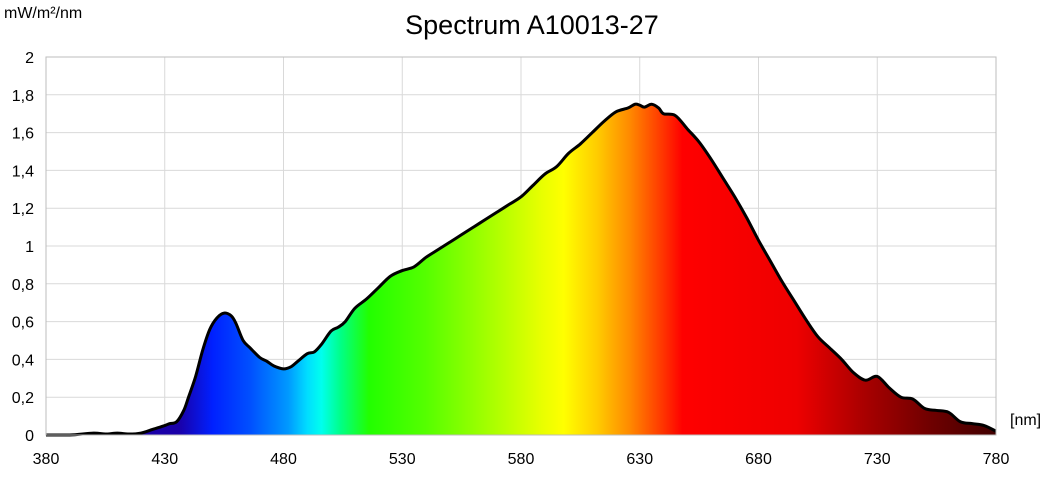 The width and height of the screenshot is (1064, 478). I want to click on y-tick-label: 2, so click(29, 58).